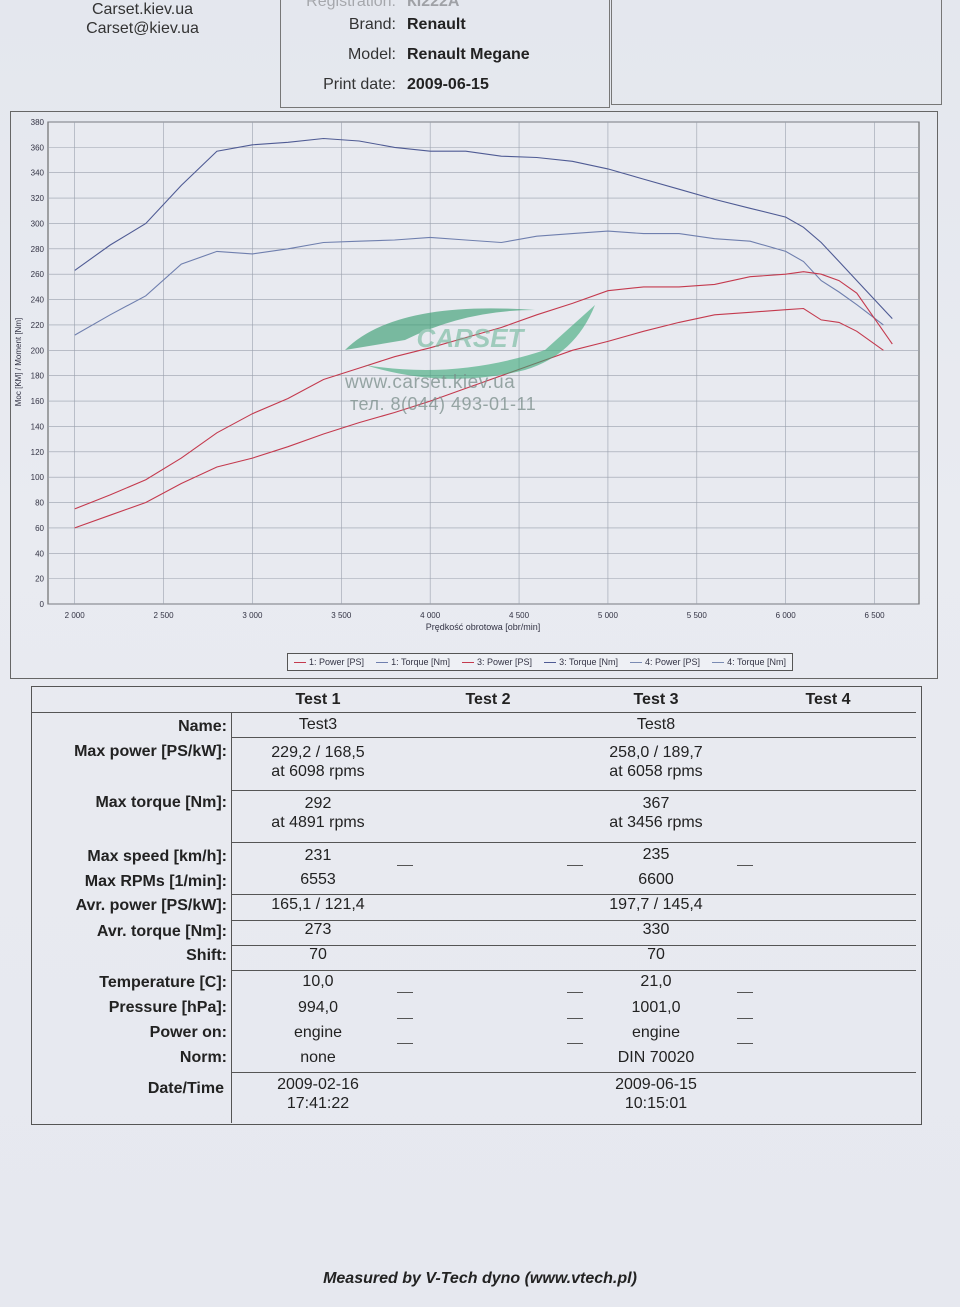 This screenshot has height=1307, width=960. I want to click on test3-max-torque-rpm: at 3456 rpms, so click(656, 822).